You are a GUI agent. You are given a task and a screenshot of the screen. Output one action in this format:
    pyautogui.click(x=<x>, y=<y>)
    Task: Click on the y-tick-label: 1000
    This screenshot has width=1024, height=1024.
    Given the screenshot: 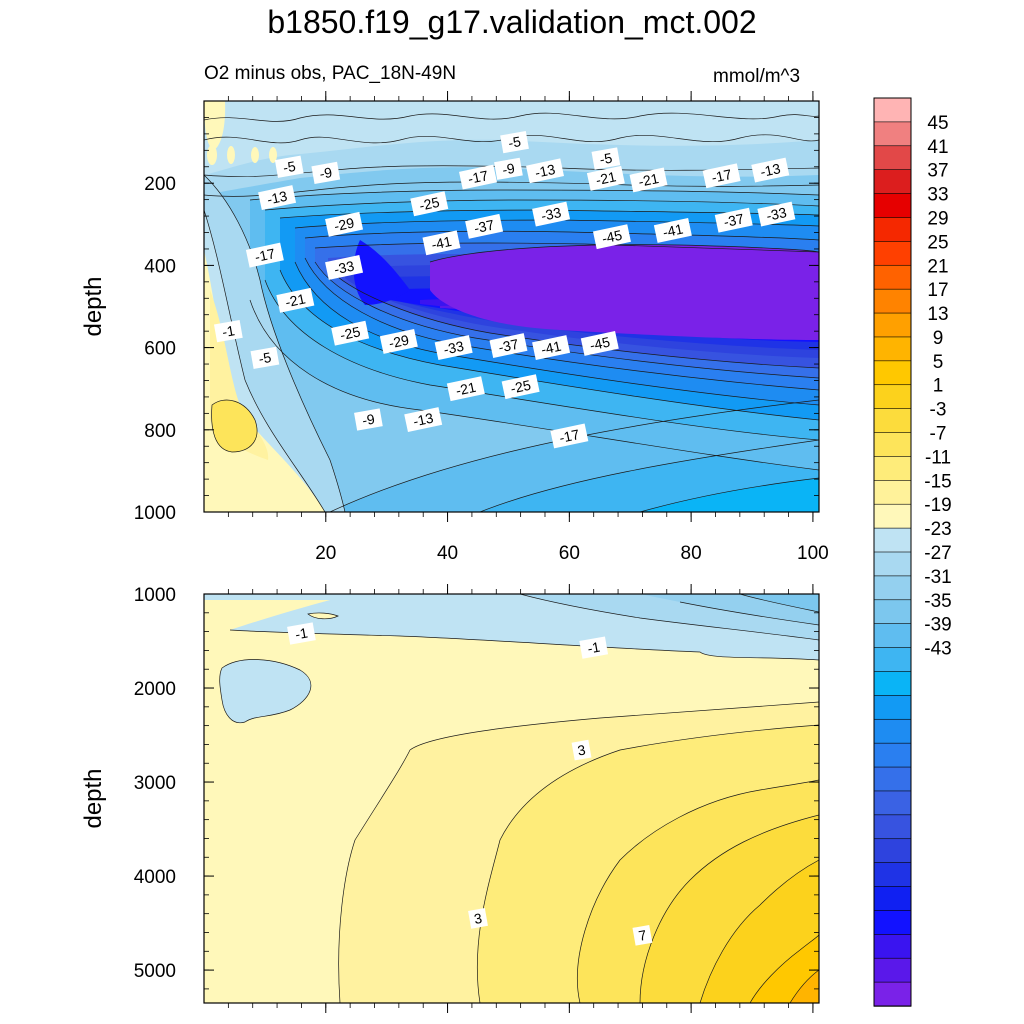 What is the action you would take?
    pyautogui.click(x=155, y=513)
    